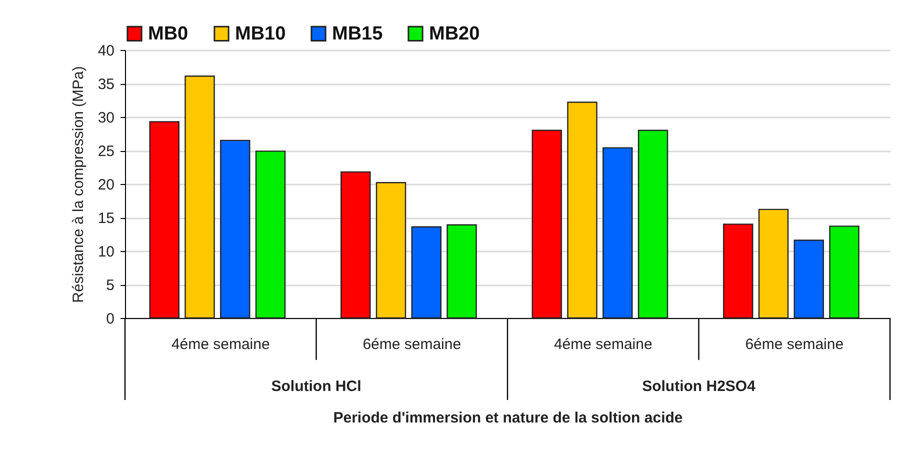 The height and width of the screenshot is (462, 904). What do you see at coordinates (106, 51) in the screenshot?
I see `y-tick-label: 40` at bounding box center [106, 51].